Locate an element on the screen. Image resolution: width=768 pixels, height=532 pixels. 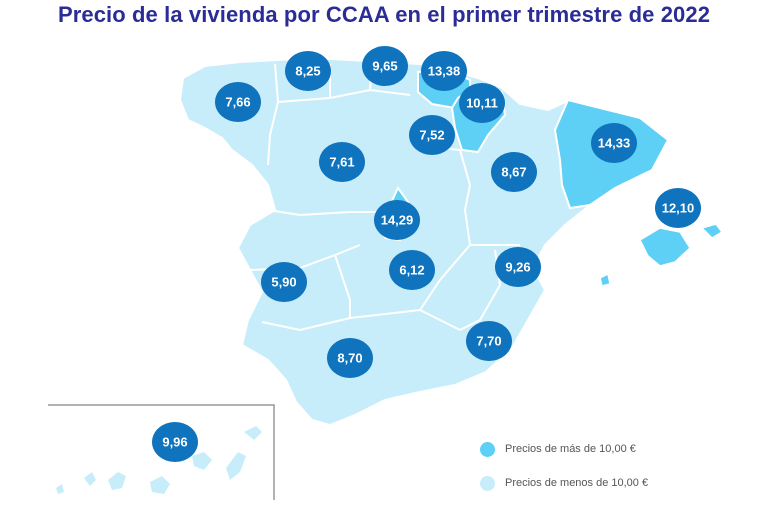
badge-circle-aragon is located at coordinates (514, 172).